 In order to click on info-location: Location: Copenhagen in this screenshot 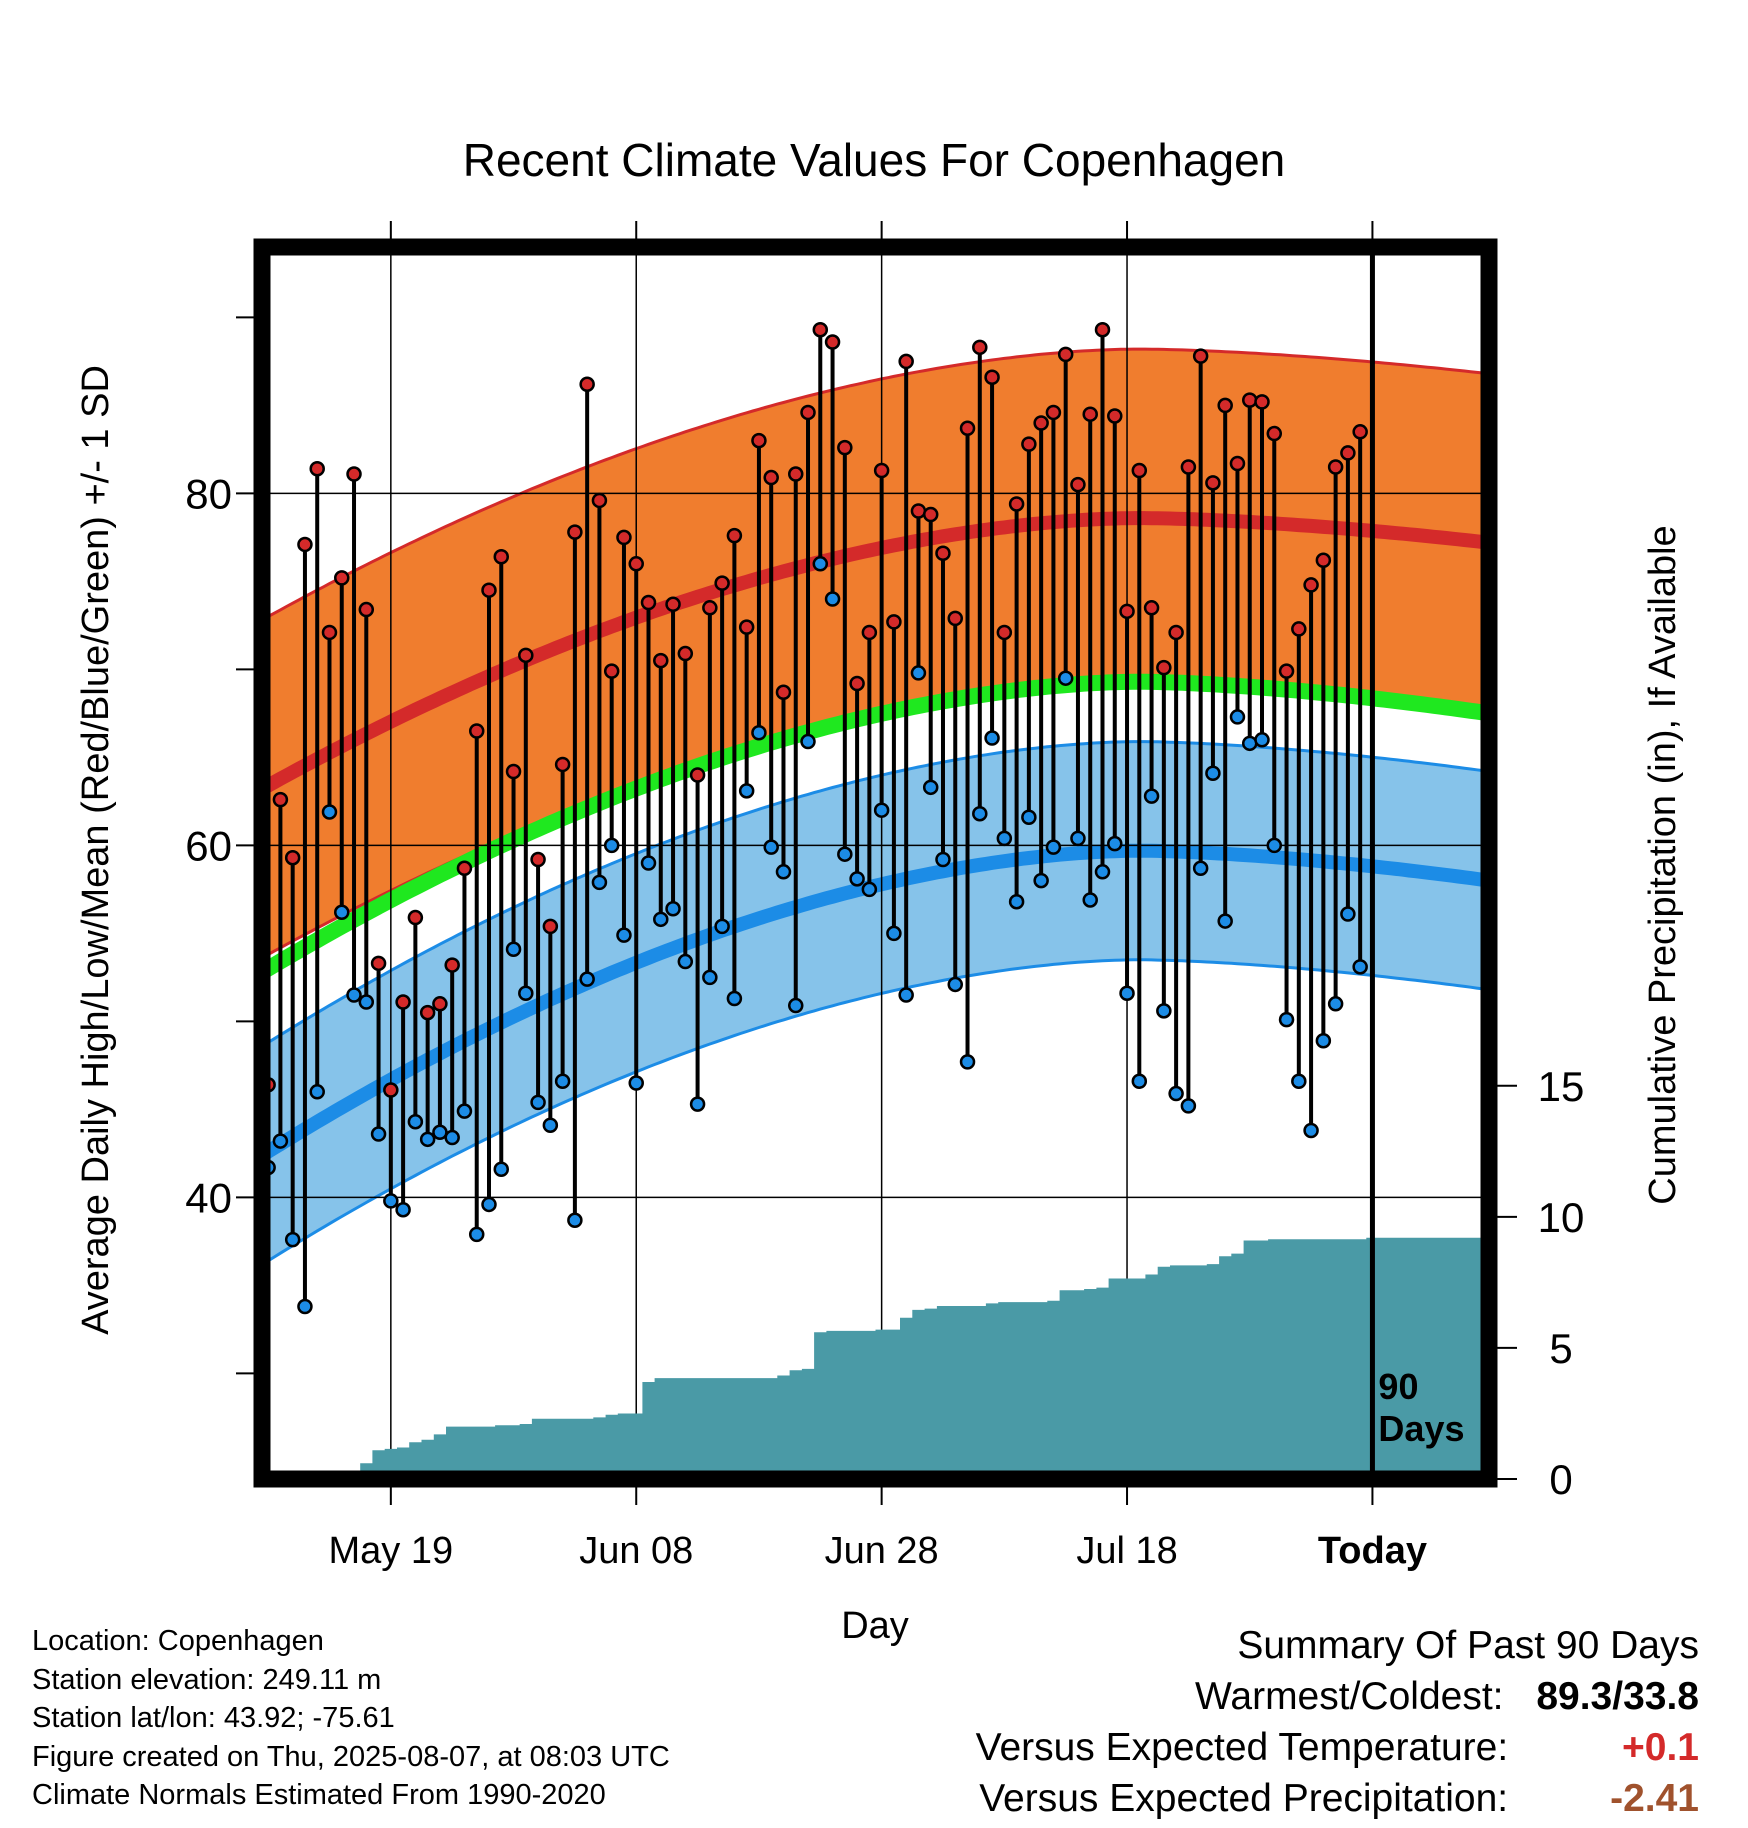, I will do `click(178, 1641)`.